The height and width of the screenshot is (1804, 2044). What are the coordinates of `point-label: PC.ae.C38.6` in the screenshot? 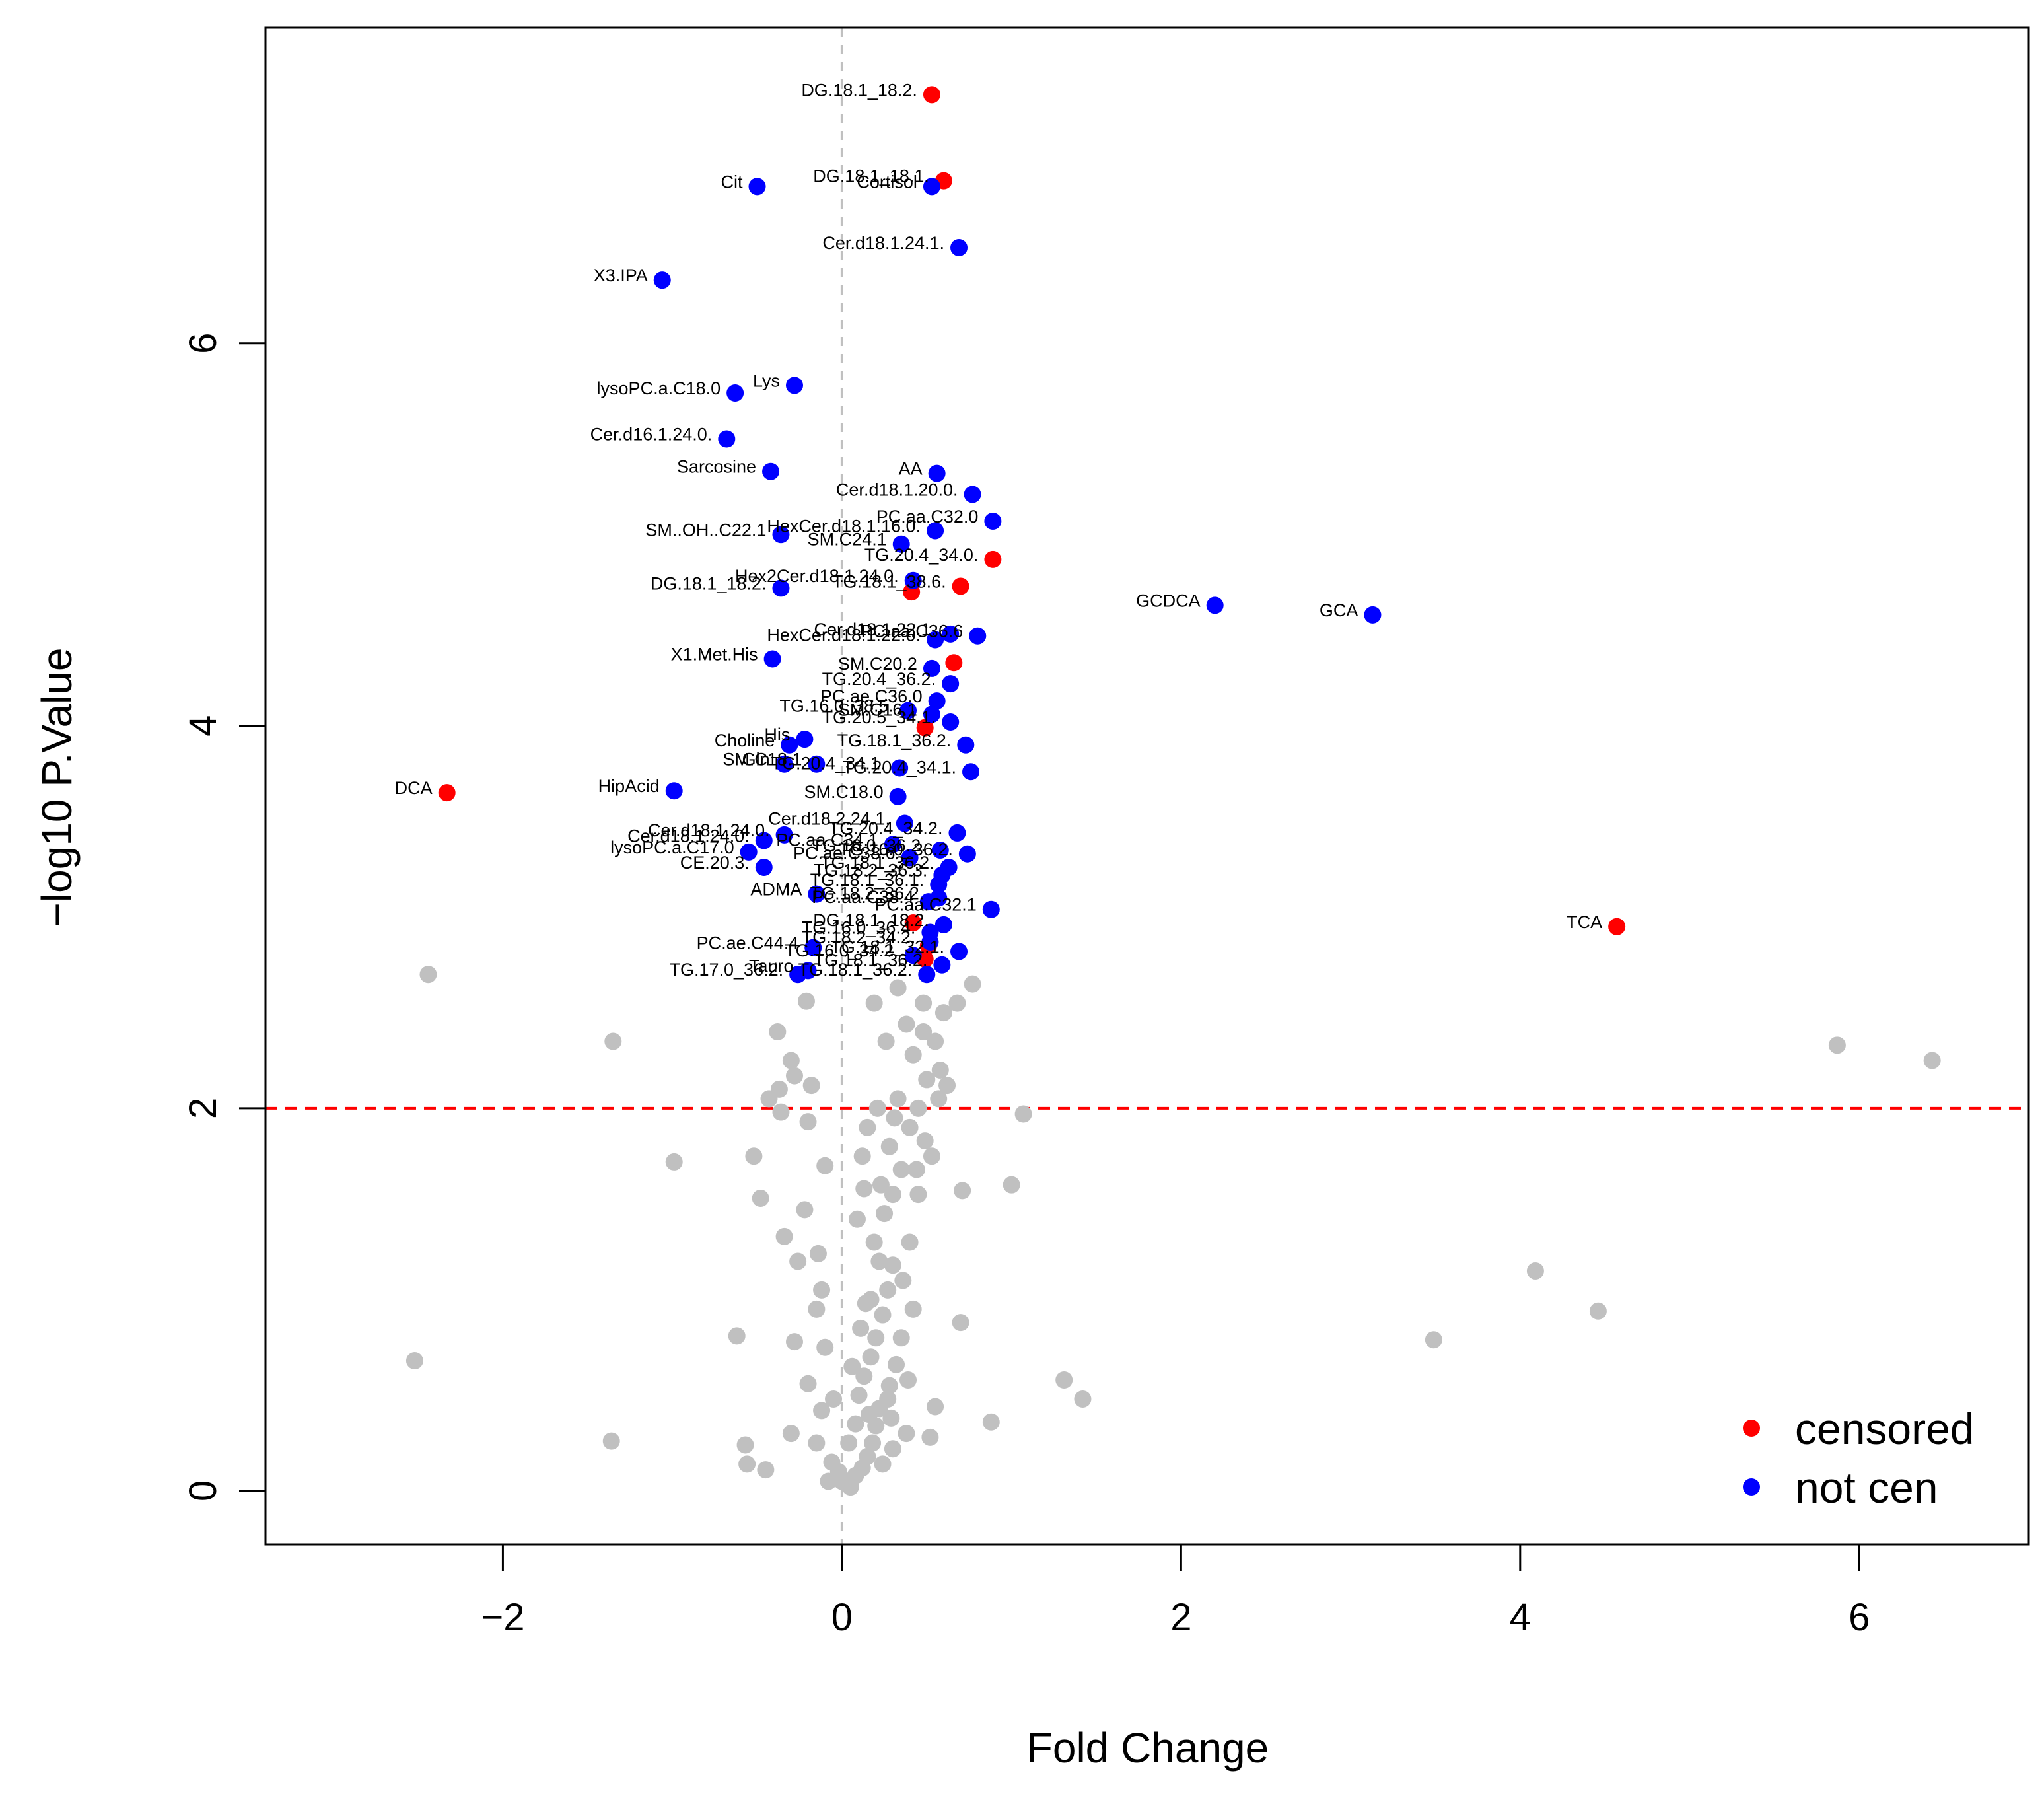 It's located at (844, 853).